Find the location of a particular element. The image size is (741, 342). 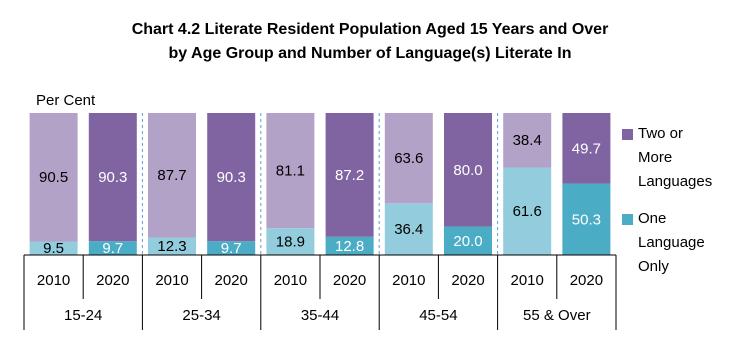

value-label: 81.1 is located at coordinates (290, 171).